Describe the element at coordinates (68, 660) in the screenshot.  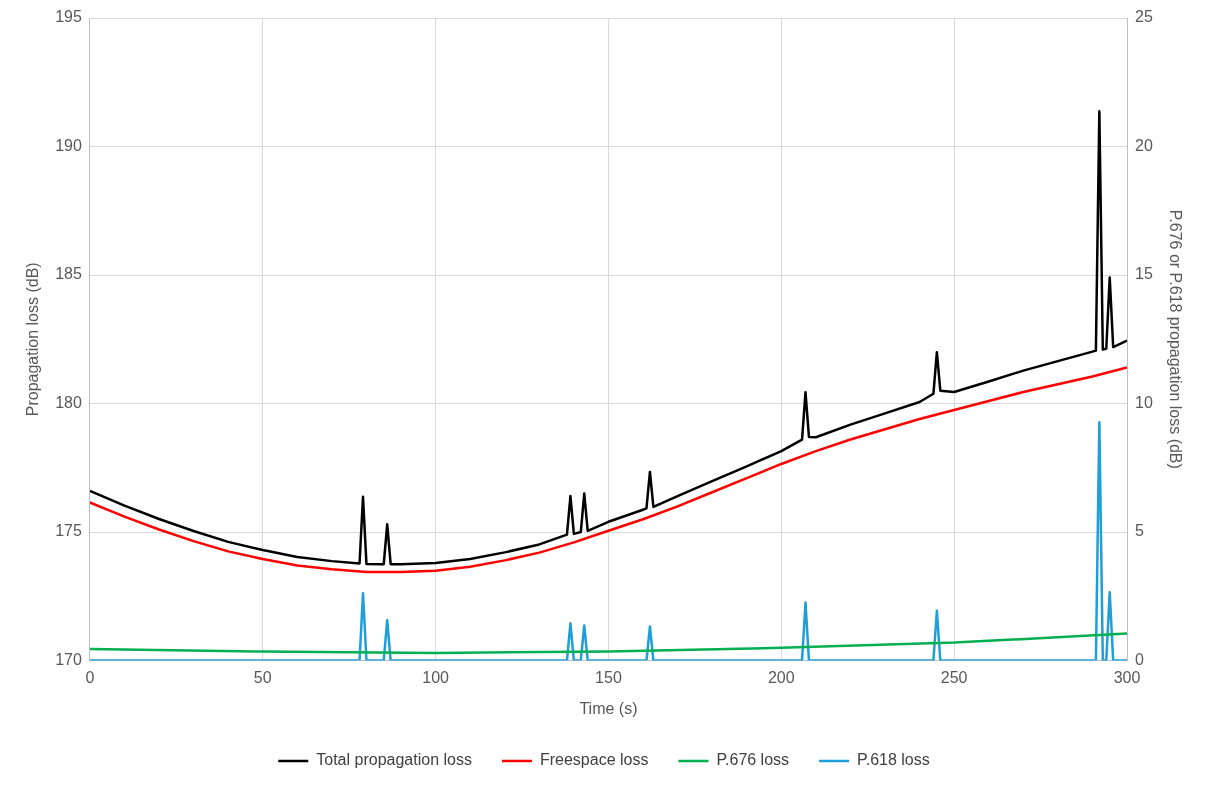
I see `y-tick-label: 170` at that location.